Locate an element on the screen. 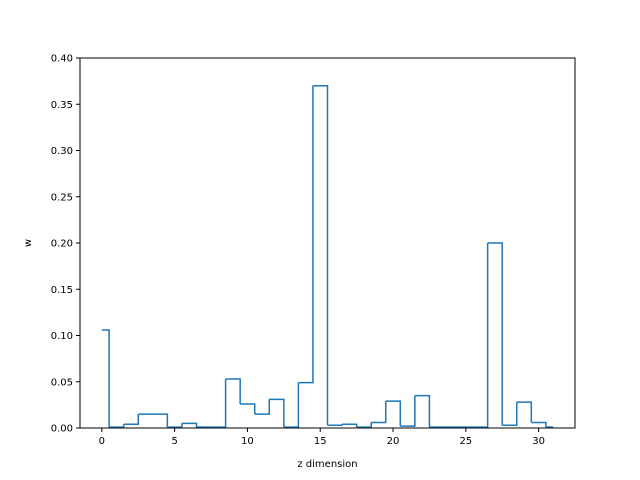 This screenshot has width=640, height=480. y-tick-label: 0.00 is located at coordinates (62, 429).